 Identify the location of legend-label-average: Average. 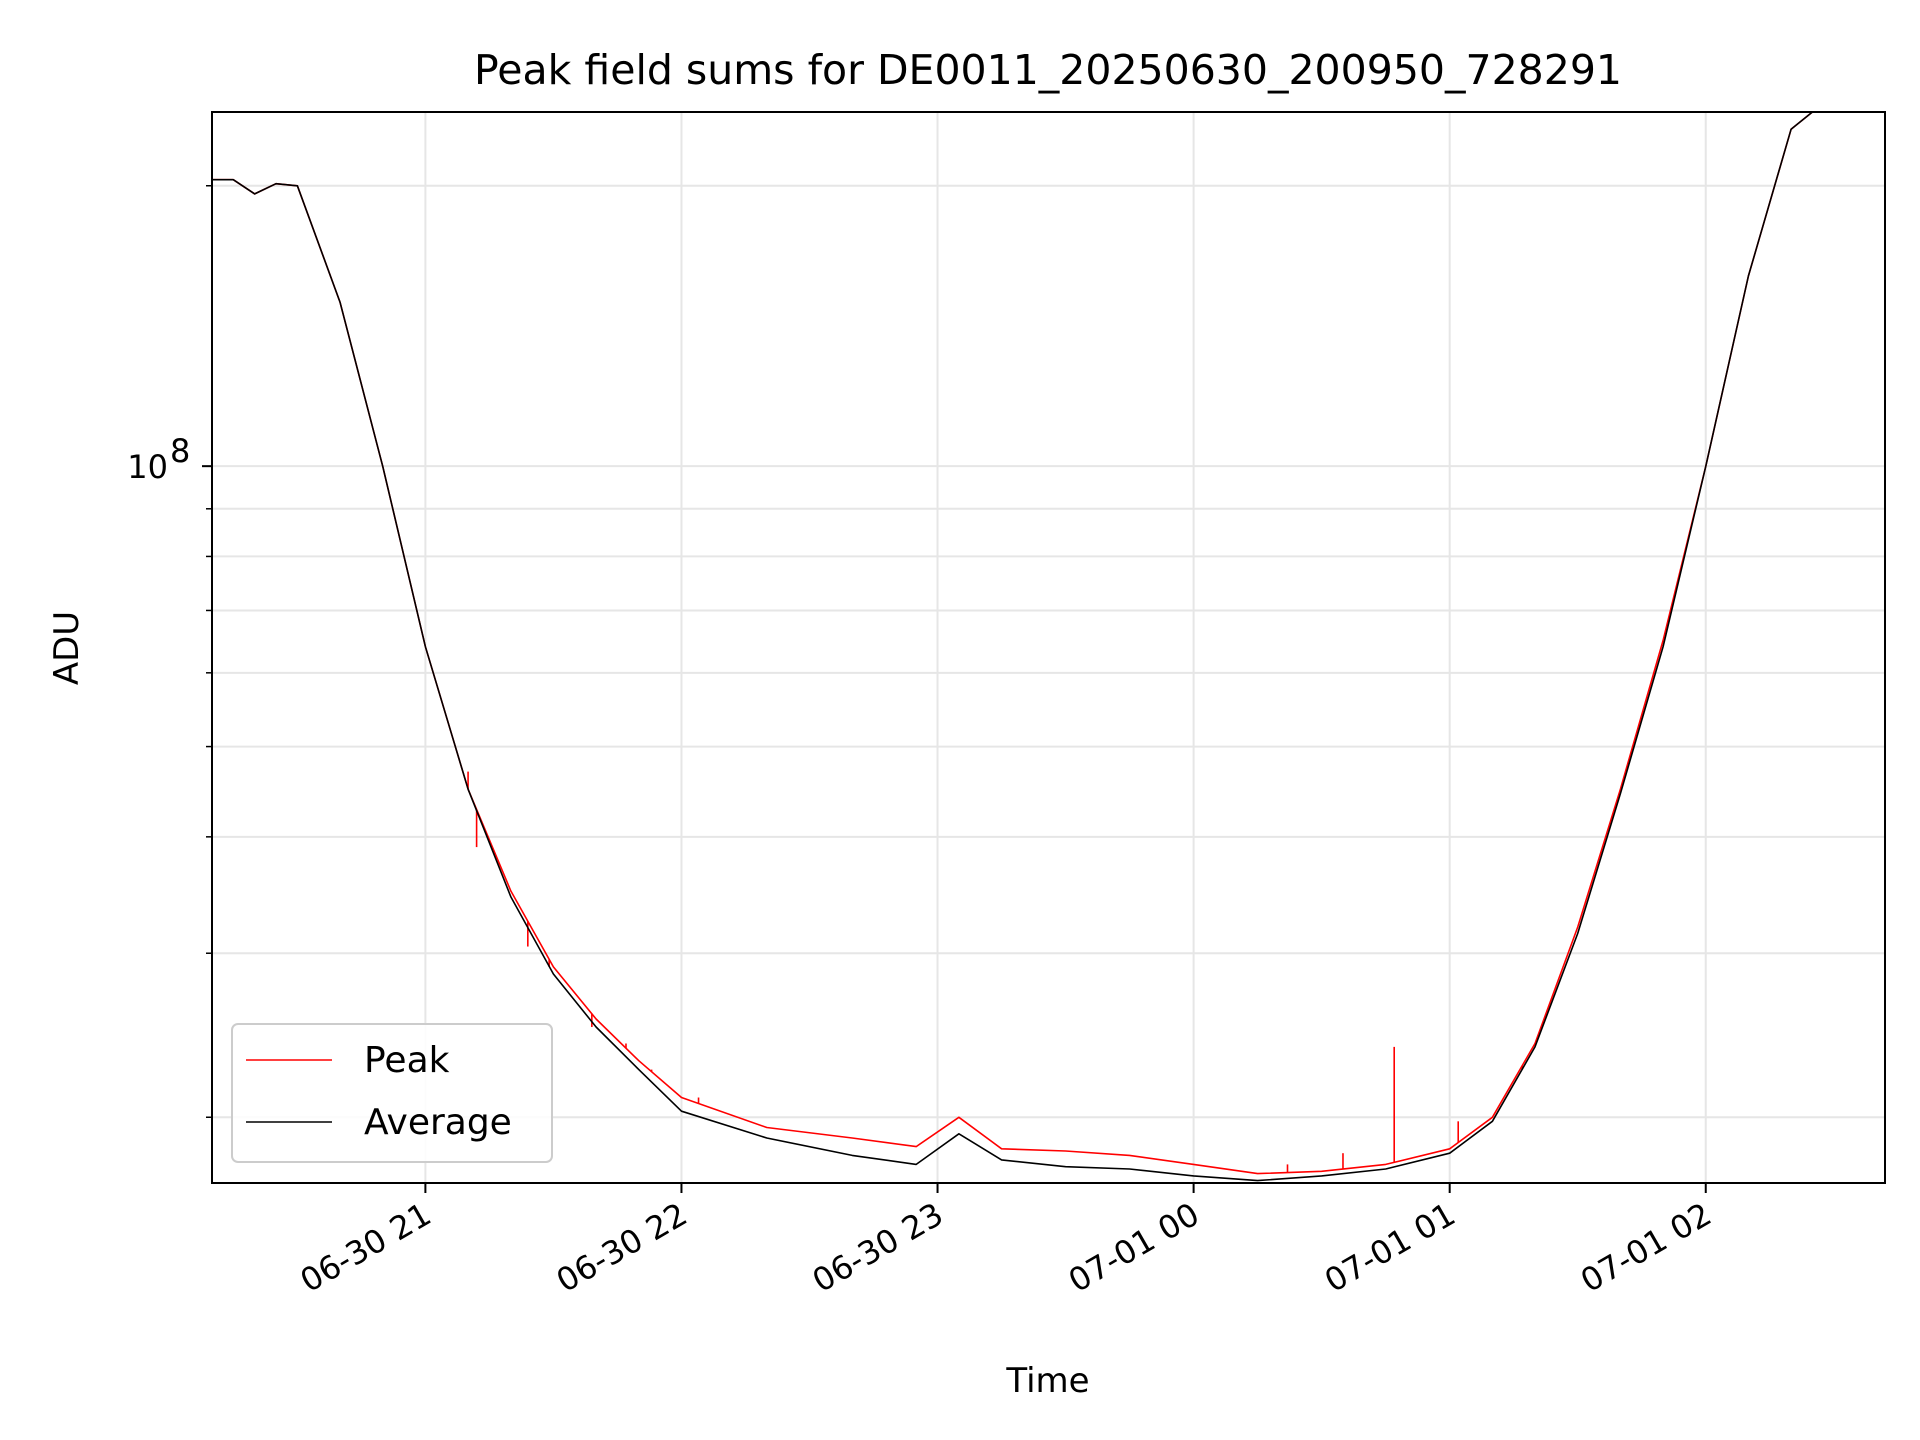
(438, 1122).